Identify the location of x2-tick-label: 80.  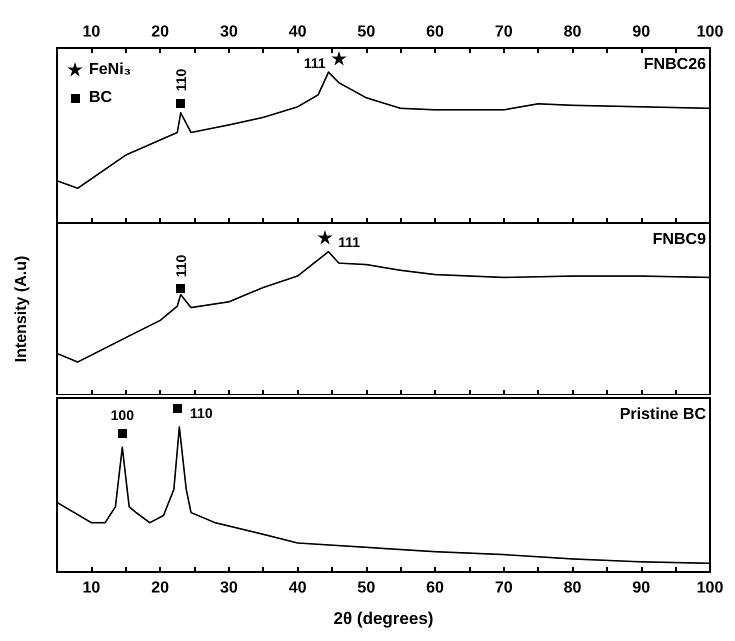
(573, 32).